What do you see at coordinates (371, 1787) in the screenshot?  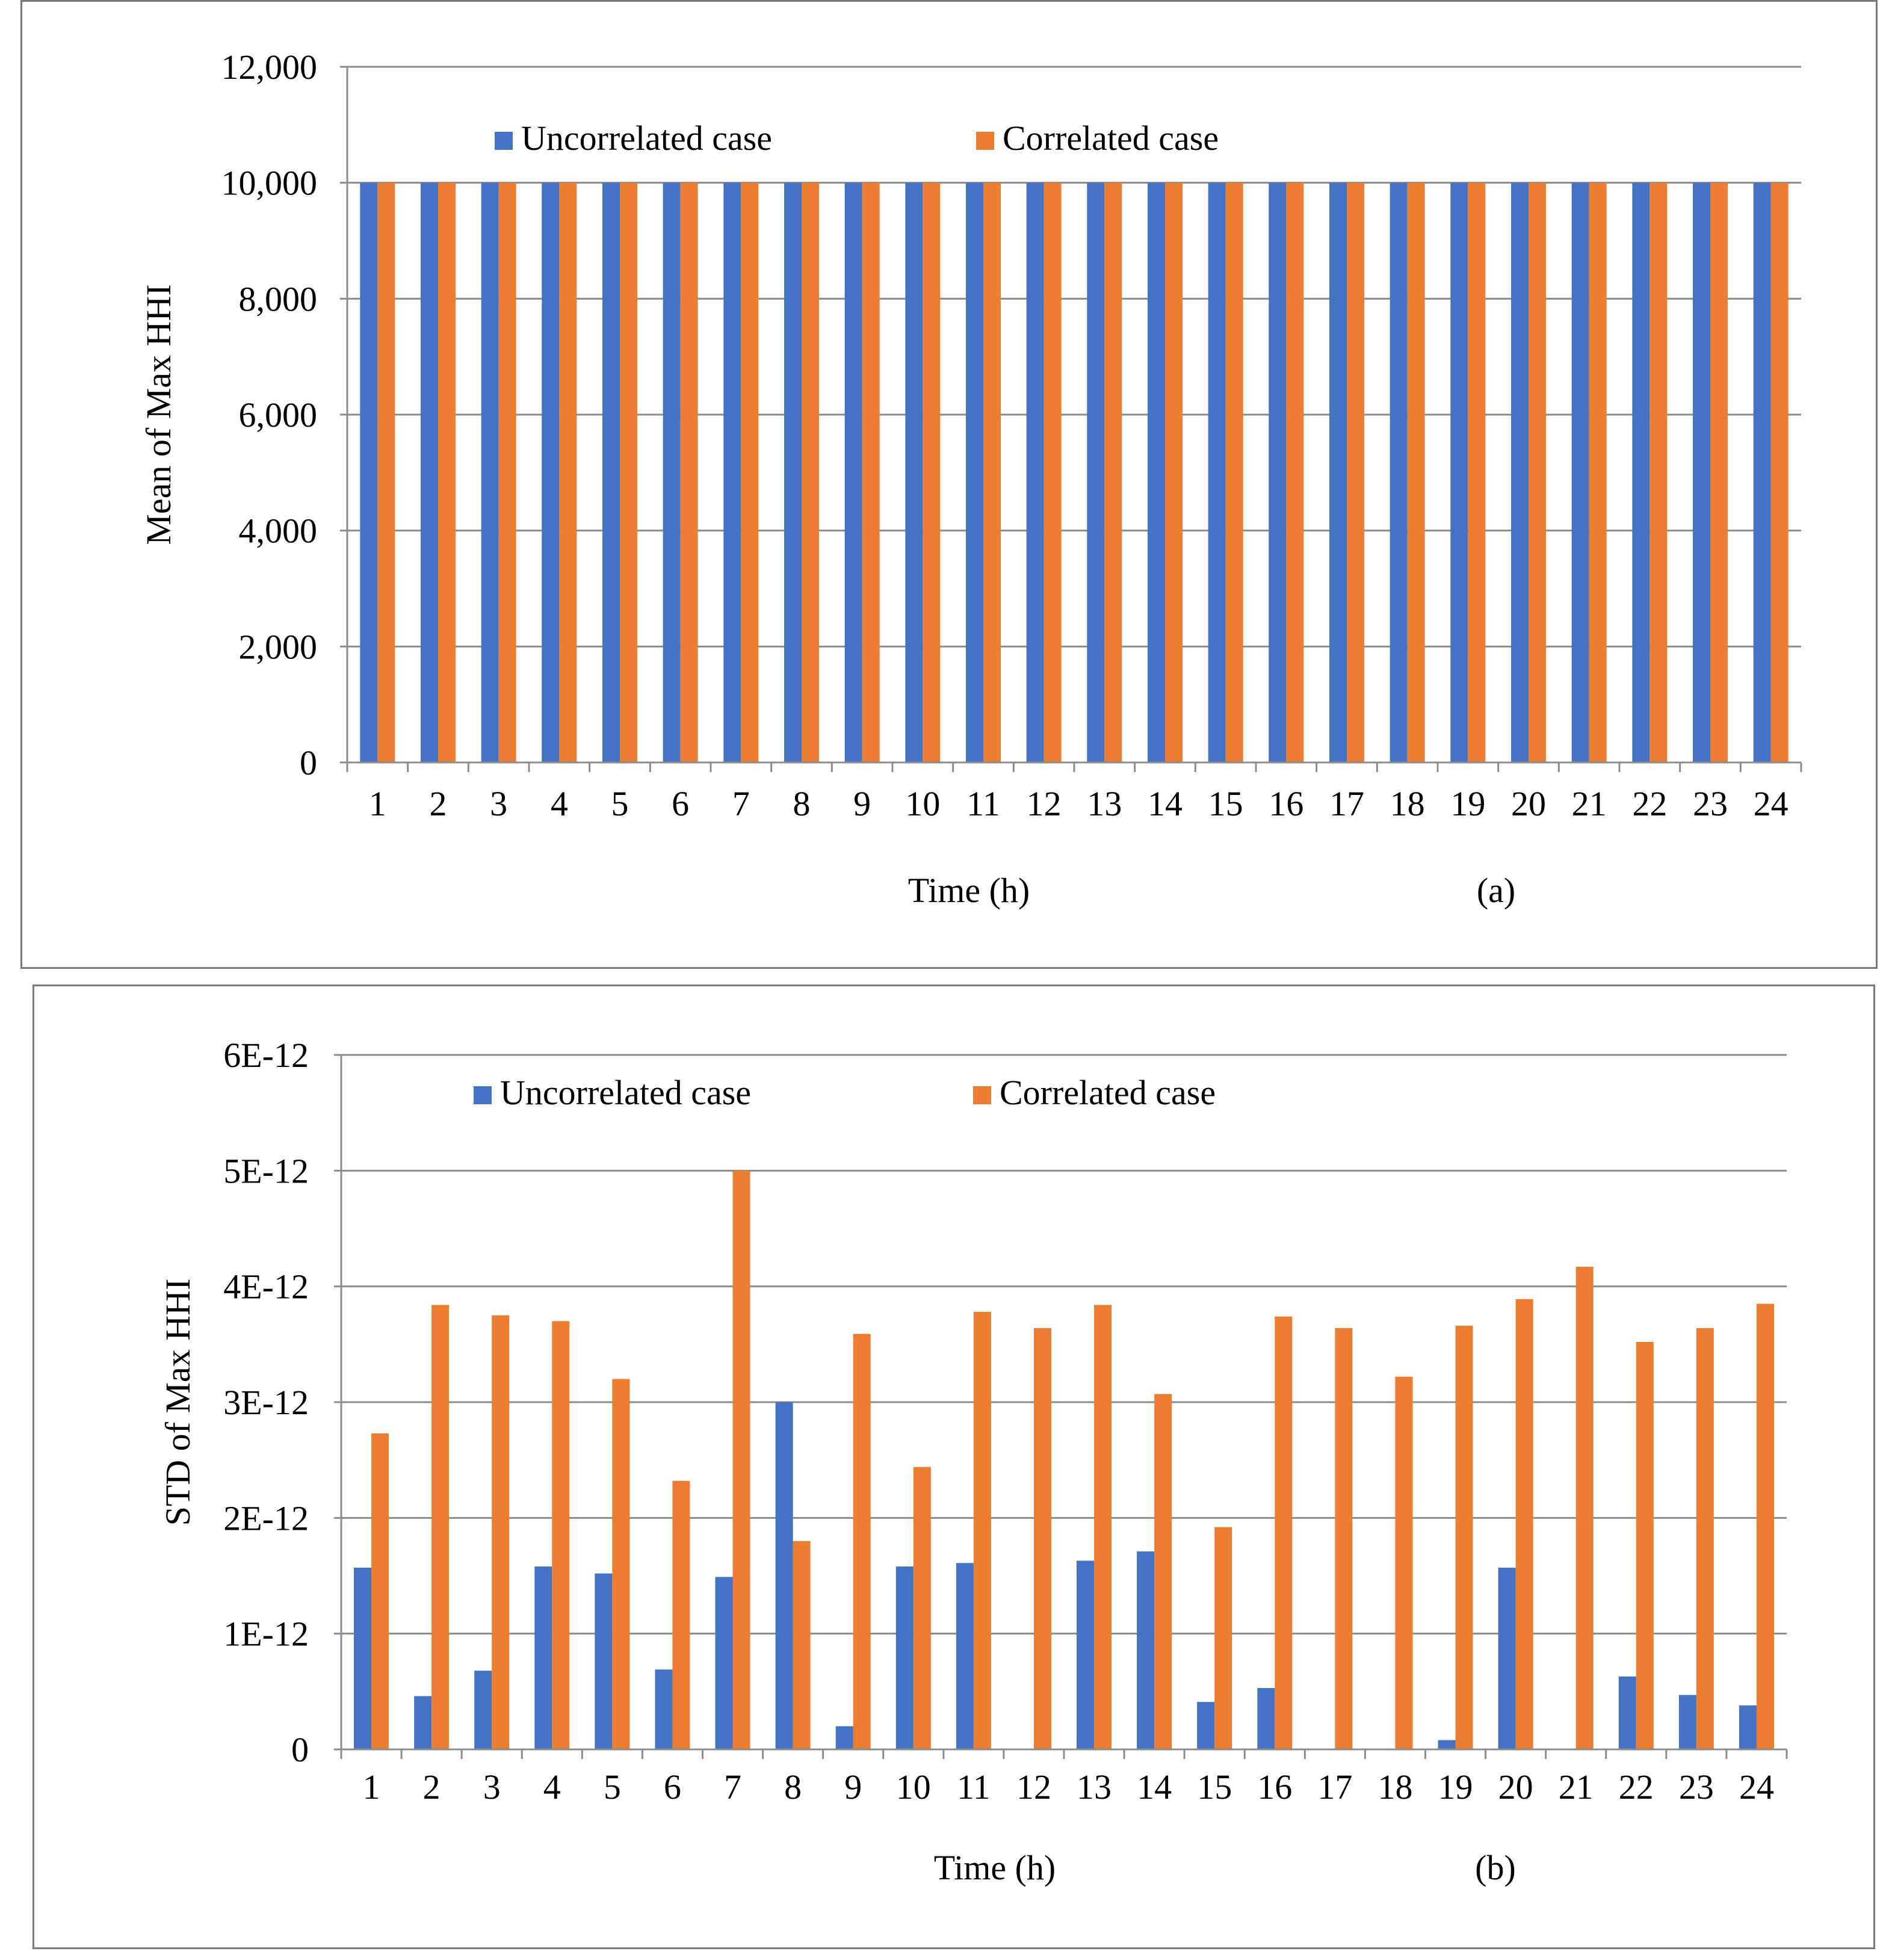 I see `x-tick-label: 1` at bounding box center [371, 1787].